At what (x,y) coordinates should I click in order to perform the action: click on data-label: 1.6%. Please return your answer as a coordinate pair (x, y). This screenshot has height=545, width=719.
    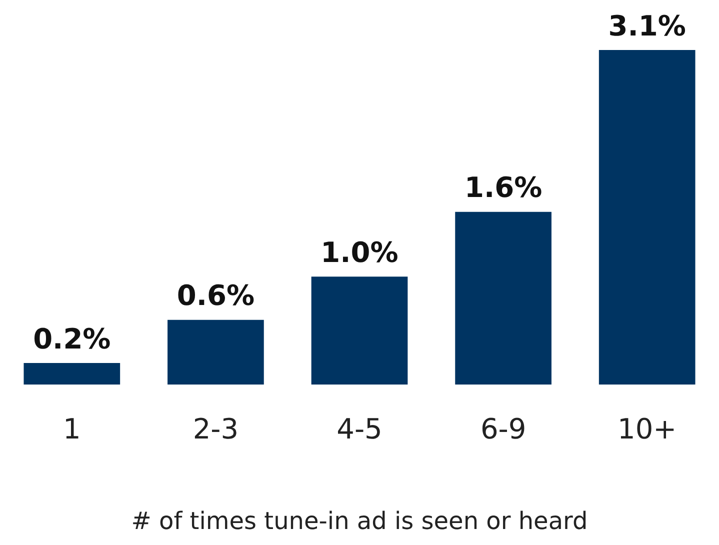
    Looking at the image, I should click on (503, 187).